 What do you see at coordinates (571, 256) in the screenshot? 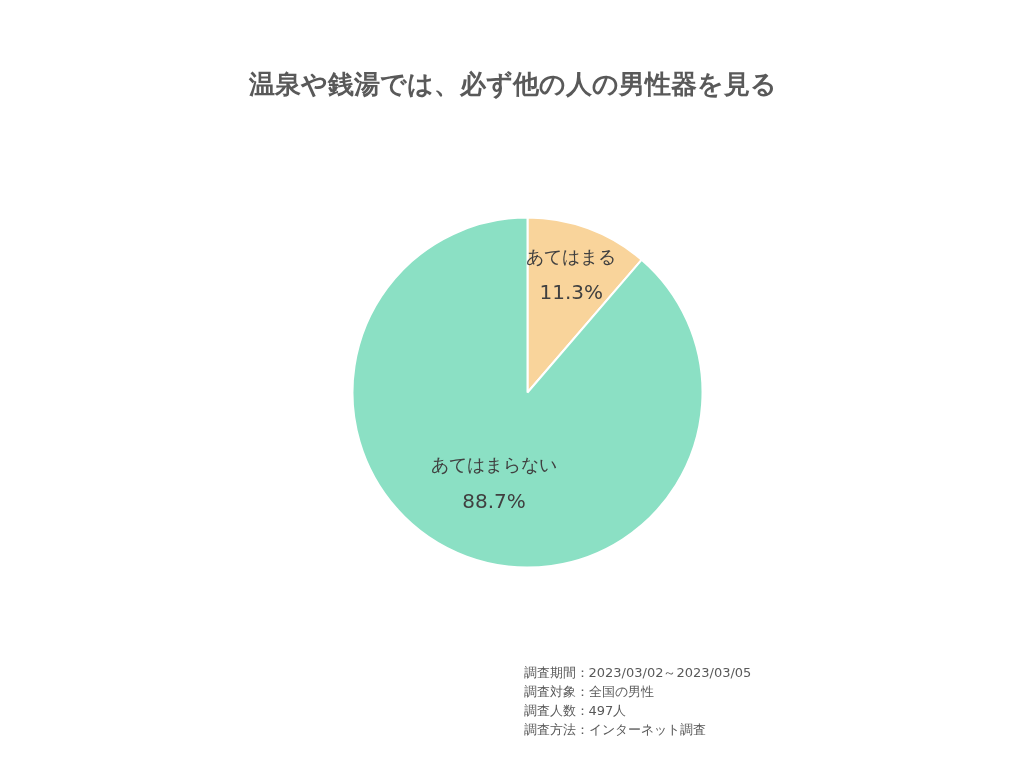
I see `slice-label: あてはまる` at bounding box center [571, 256].